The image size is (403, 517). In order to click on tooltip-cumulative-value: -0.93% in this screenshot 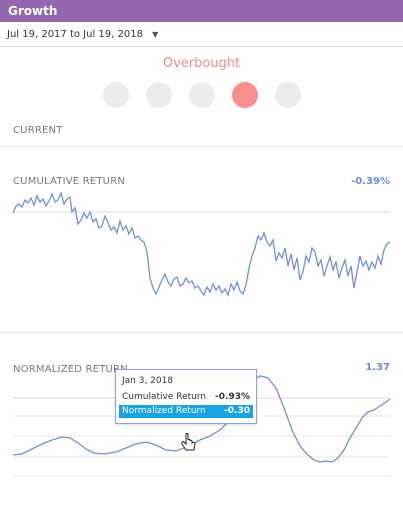, I will do `click(232, 397)`.